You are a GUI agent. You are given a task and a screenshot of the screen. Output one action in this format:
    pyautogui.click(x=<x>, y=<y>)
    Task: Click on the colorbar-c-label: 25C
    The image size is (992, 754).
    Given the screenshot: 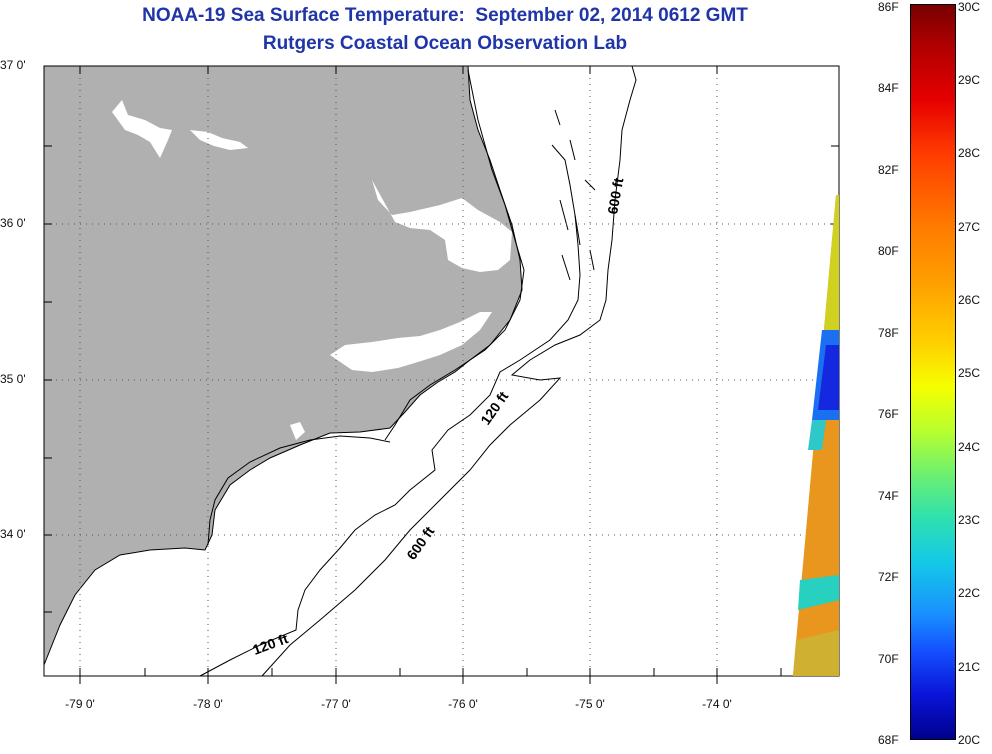 What is the action you would take?
    pyautogui.click(x=969, y=373)
    